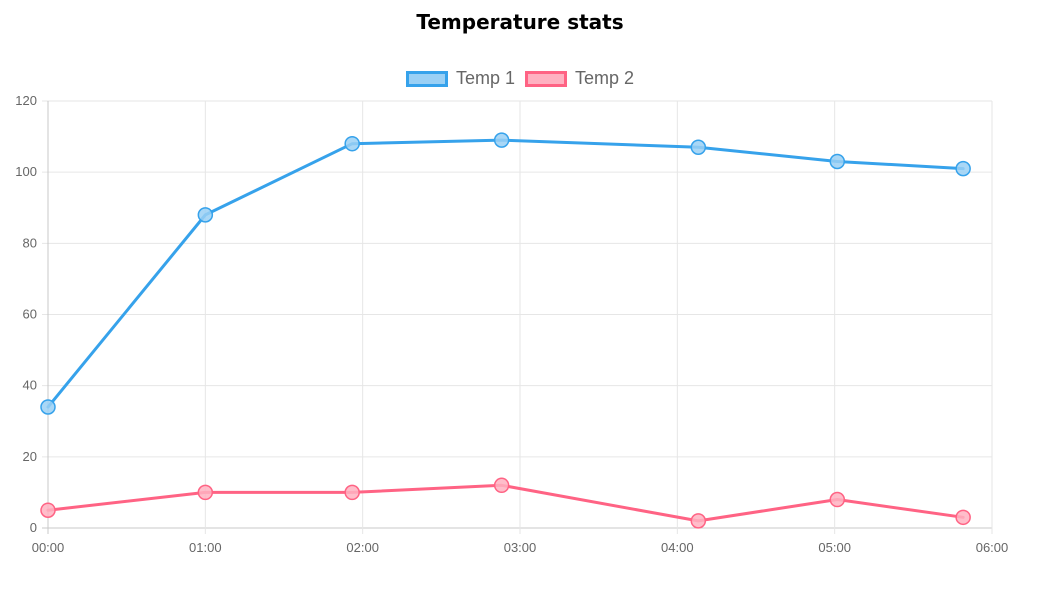  What do you see at coordinates (30, 242) in the screenshot?
I see `y-tick-label: 80` at bounding box center [30, 242].